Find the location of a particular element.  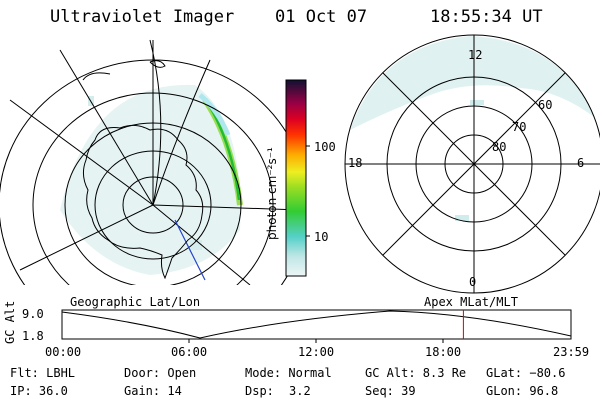

colorbar-tick-10: 10 is located at coordinates (321, 237).